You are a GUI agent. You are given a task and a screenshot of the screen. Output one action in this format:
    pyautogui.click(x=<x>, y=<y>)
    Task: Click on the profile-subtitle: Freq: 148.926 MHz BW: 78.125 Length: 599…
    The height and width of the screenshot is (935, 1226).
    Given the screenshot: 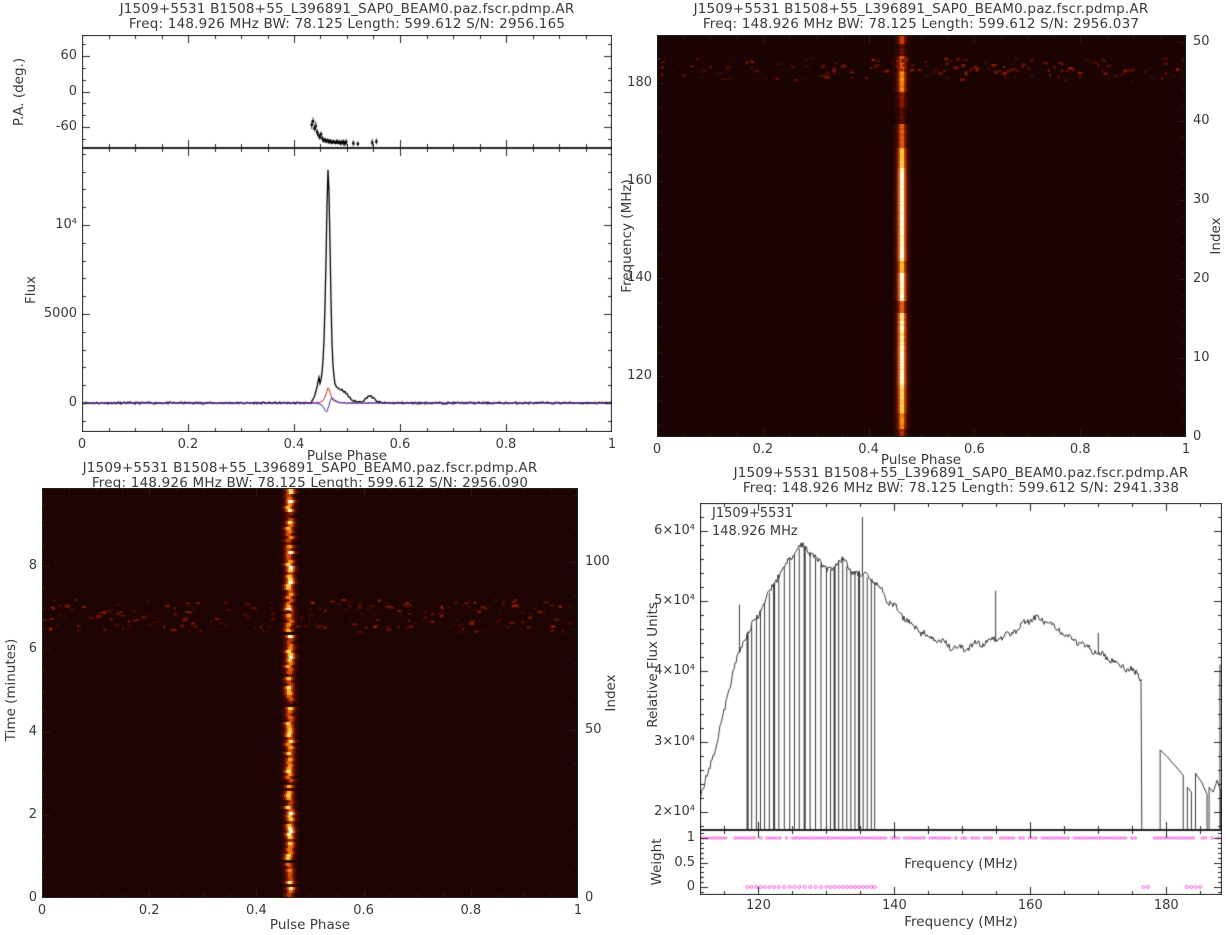 What is the action you would take?
    pyautogui.click(x=347, y=24)
    